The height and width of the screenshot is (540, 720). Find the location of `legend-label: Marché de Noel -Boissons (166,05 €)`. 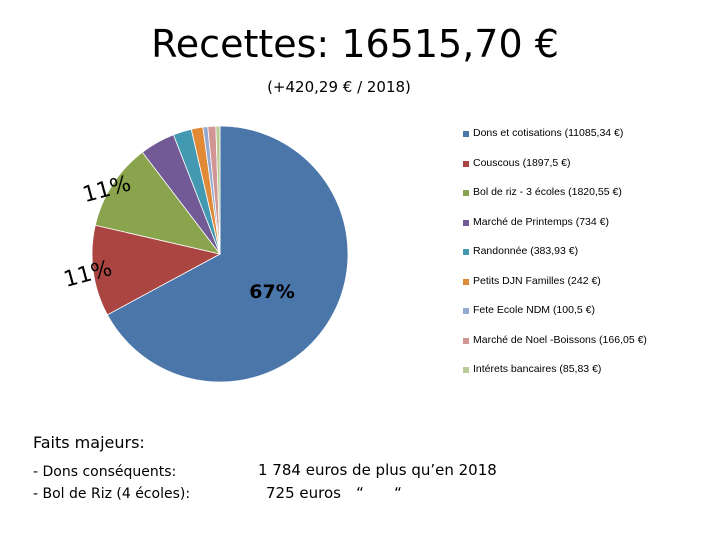

legend-label: Marché de Noel -Boissons (166,05 €) is located at coordinates (560, 339).